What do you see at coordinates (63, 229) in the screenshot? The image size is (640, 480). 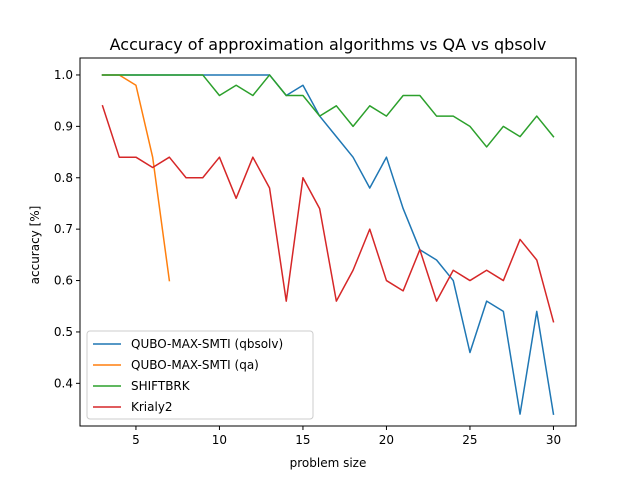 I see `y-tick-label: 0.7` at bounding box center [63, 229].